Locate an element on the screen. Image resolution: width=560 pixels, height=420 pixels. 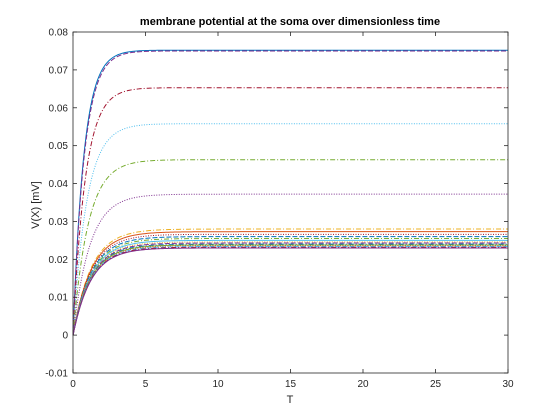
y-tick-label-3: 0.02 is located at coordinates (59, 260).